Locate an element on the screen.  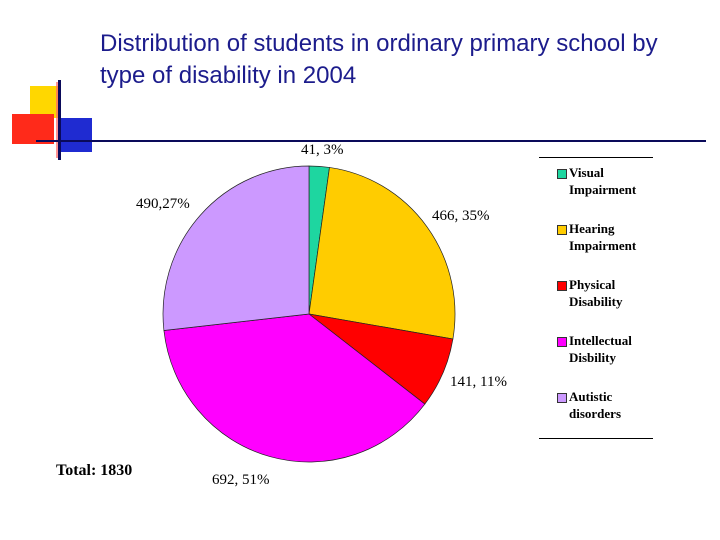
legend-label-line: Disbility is located at coordinates (592, 357).